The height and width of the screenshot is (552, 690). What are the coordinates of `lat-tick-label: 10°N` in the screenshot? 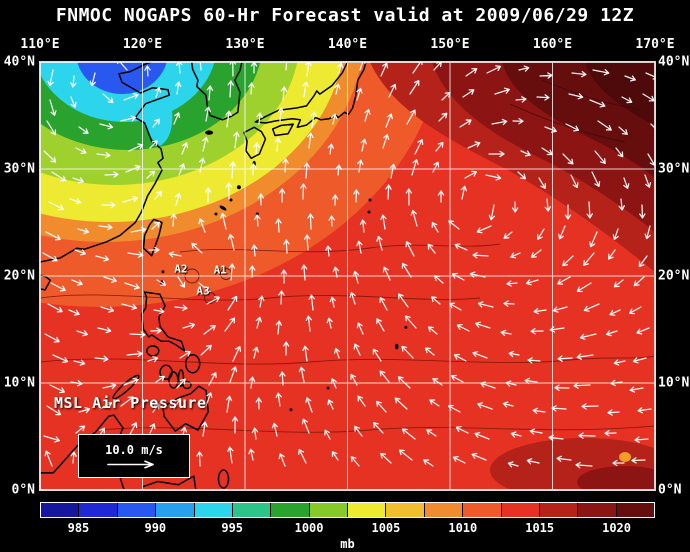 It's located at (19, 383).